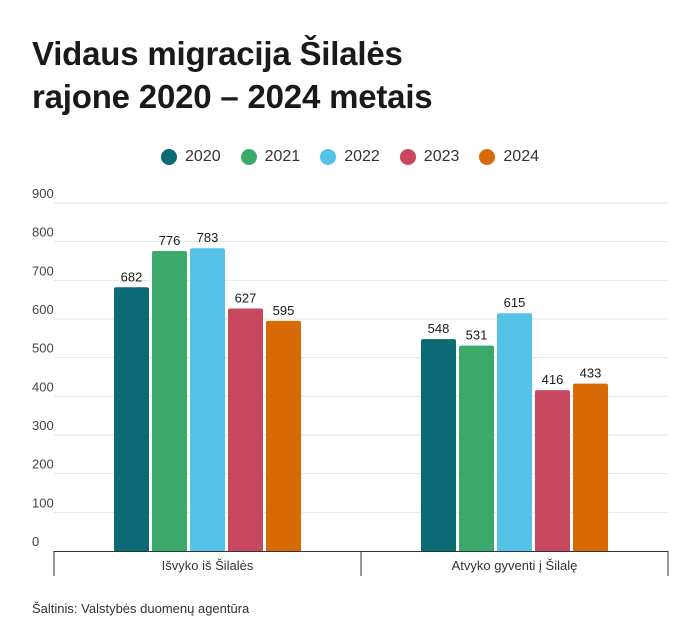 This screenshot has height=634, width=700. I want to click on bar-2021-atvyko, so click(476, 448).